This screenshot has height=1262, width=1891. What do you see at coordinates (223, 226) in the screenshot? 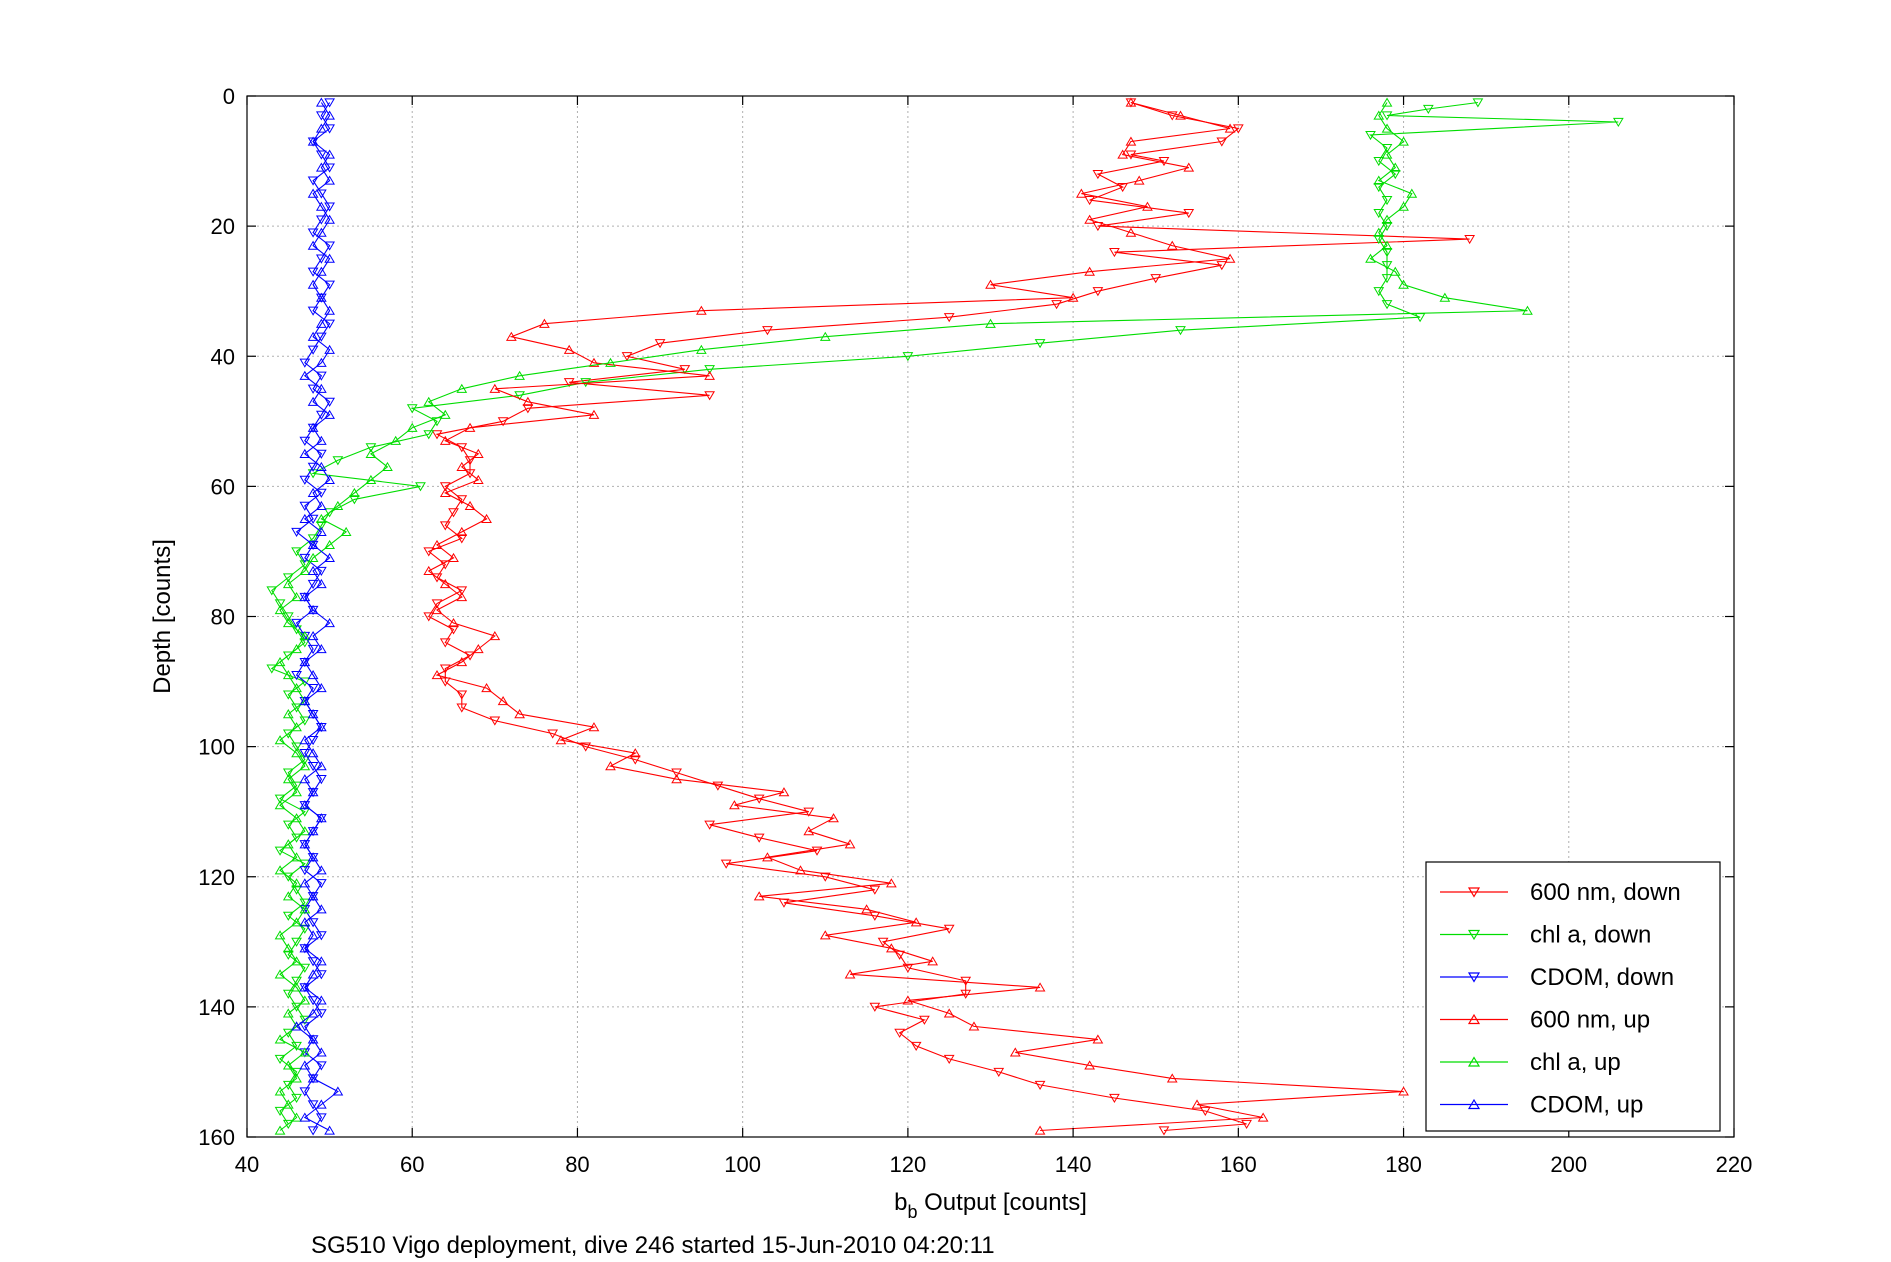
I see `y-tick-label: 20` at bounding box center [223, 226].